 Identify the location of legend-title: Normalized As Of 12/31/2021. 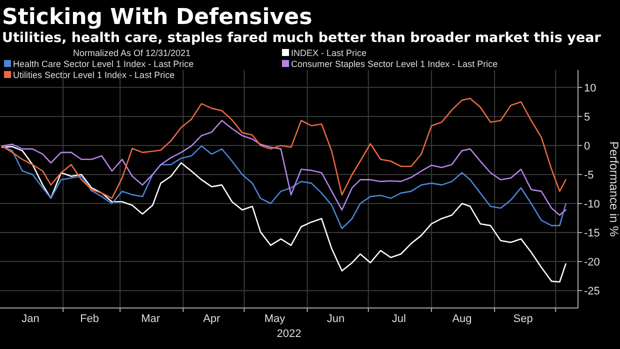
(132, 53).